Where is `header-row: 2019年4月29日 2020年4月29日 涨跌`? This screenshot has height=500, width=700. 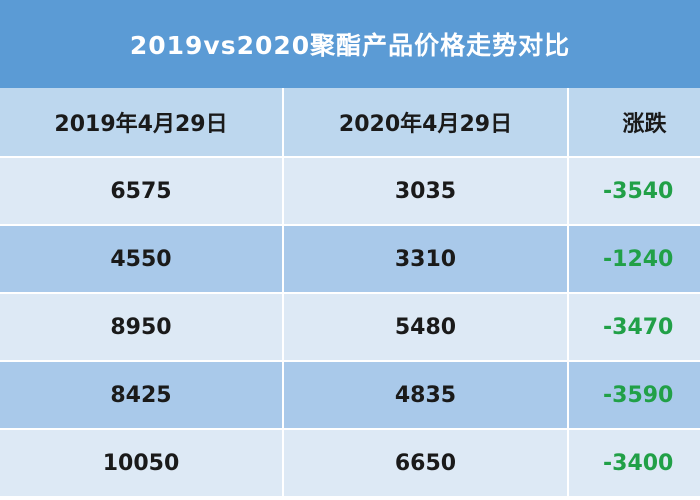 header-row: 2019年4月29日 2020年4月29日 涨跌 is located at coordinates (350, 123).